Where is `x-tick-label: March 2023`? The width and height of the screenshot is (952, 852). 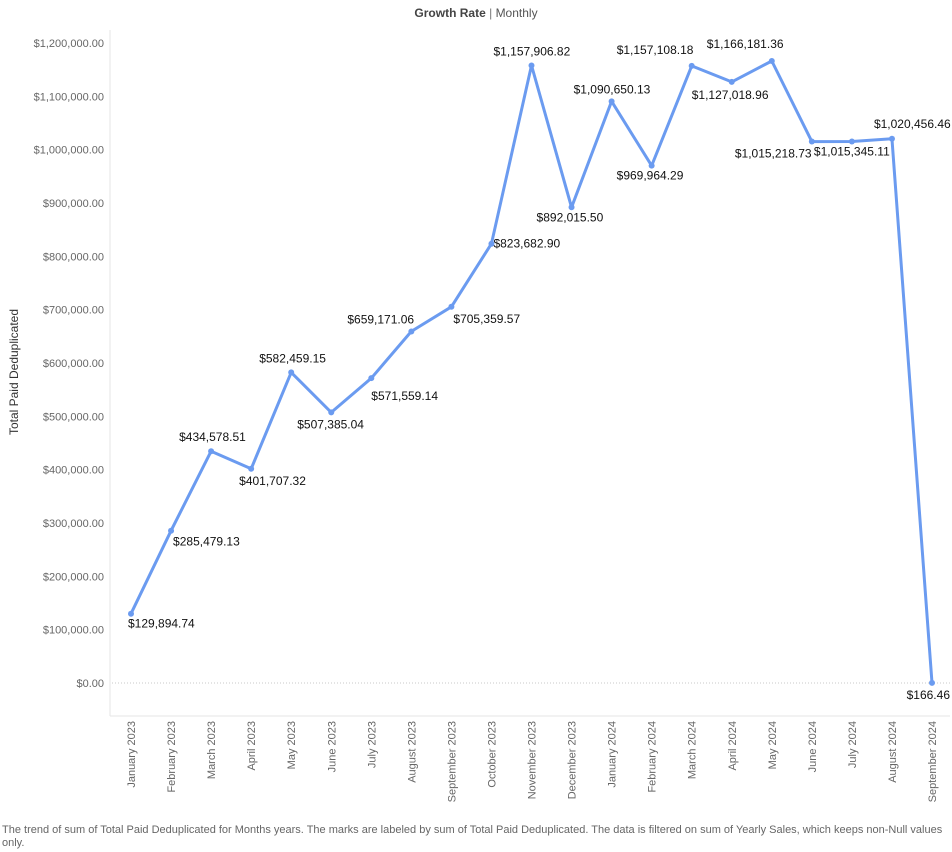
x-tick-label: March 2023 is located at coordinates (212, 750).